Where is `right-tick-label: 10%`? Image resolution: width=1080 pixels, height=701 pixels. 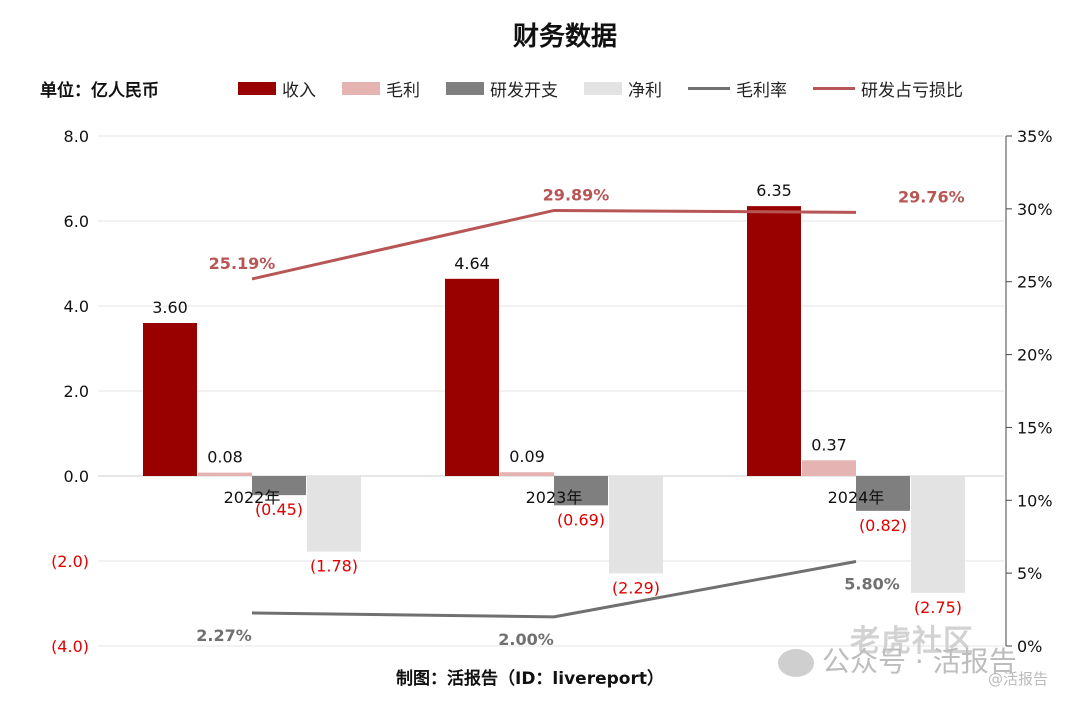
right-tick-label: 10% is located at coordinates (1035, 500).